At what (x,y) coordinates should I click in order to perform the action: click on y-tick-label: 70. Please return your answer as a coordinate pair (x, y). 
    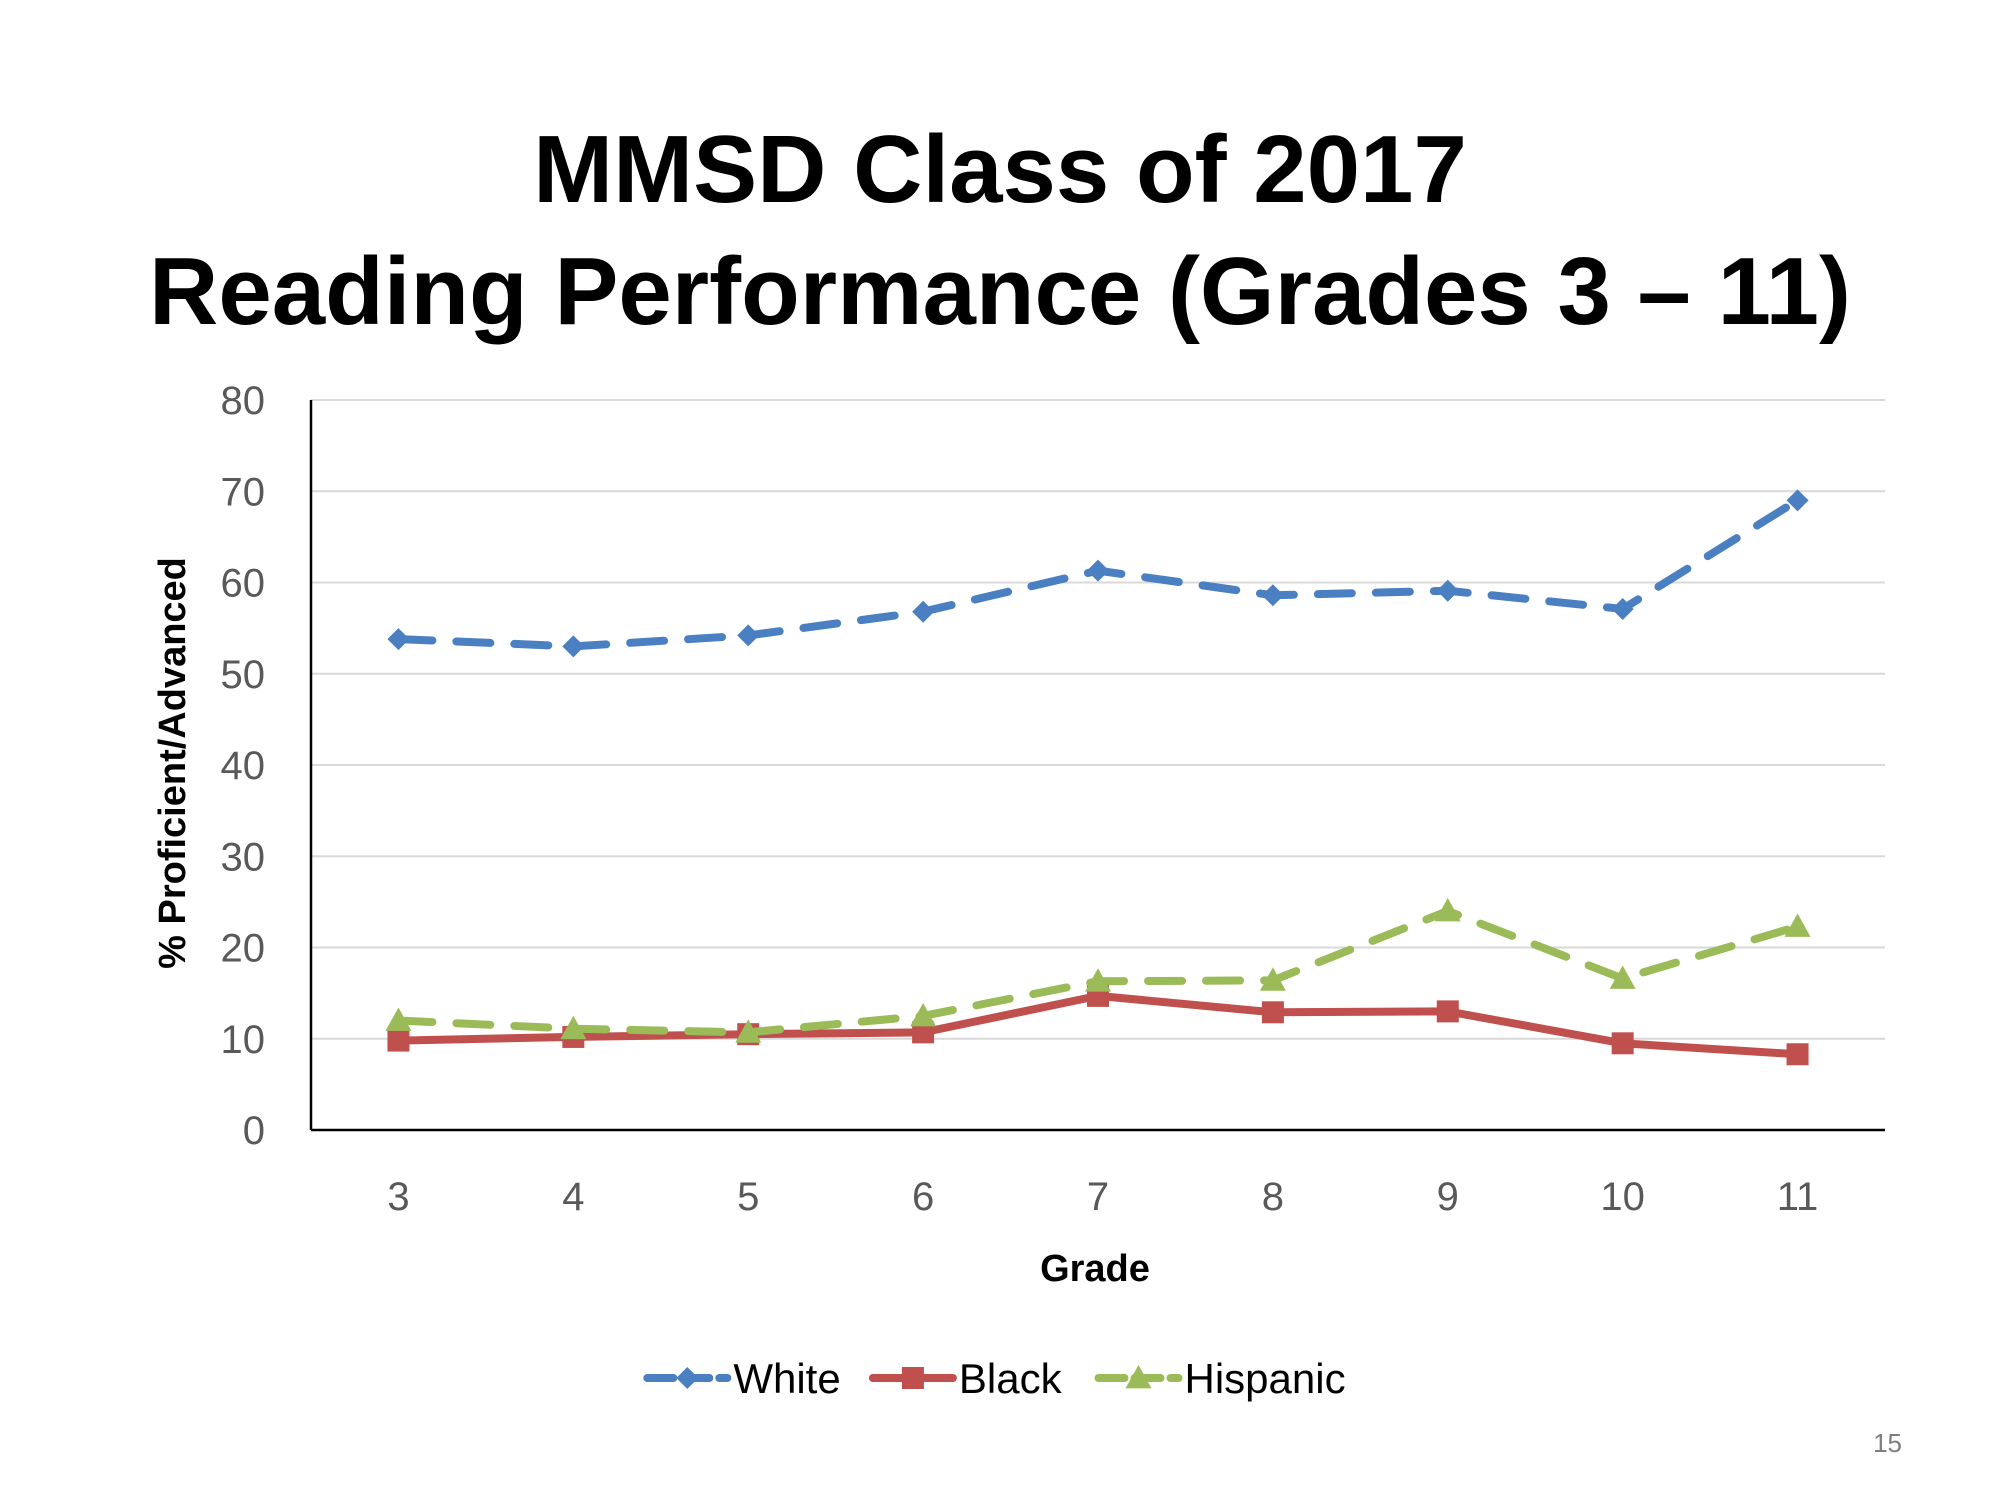
    Looking at the image, I should click on (243, 492).